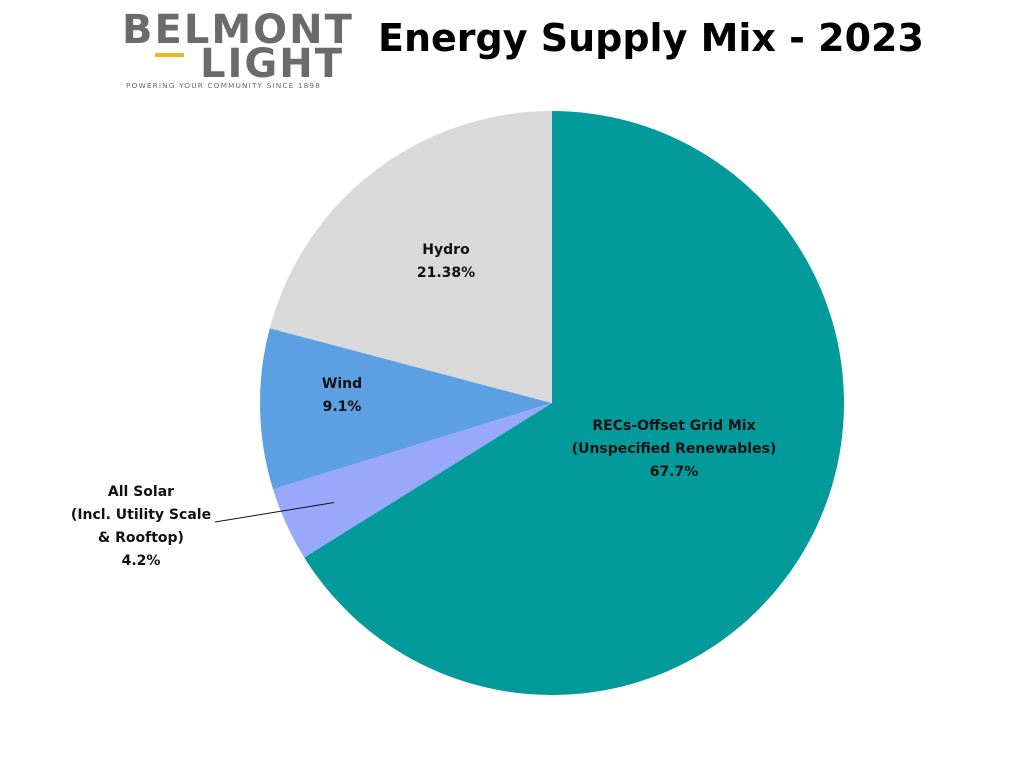 This screenshot has width=1024, height=768. Describe the element at coordinates (446, 261) in the screenshot. I see `slice-label-hydro: Hydro 21.38%` at that location.